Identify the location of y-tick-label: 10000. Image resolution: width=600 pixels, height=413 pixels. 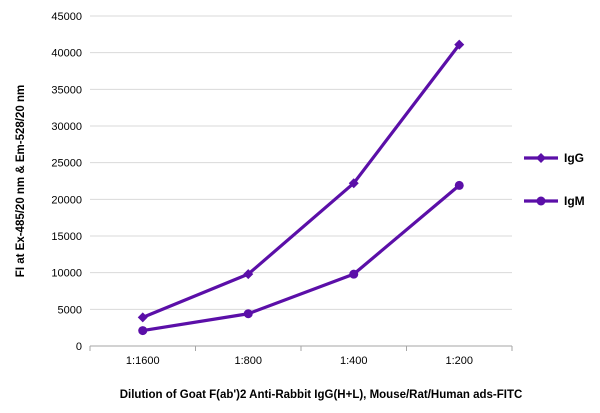
(66, 274).